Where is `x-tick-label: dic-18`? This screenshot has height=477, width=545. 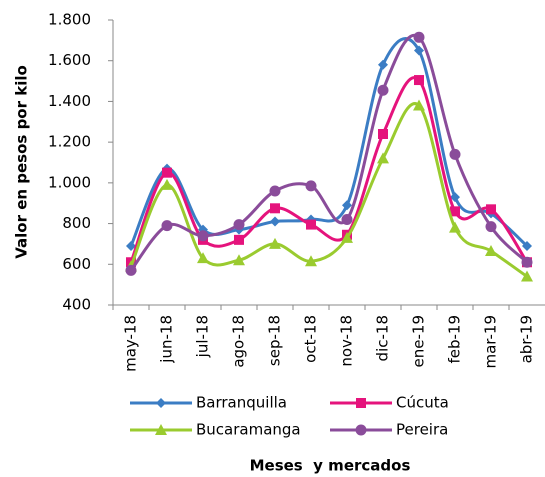
x-tick-label: dic-18 is located at coordinates (383, 338).